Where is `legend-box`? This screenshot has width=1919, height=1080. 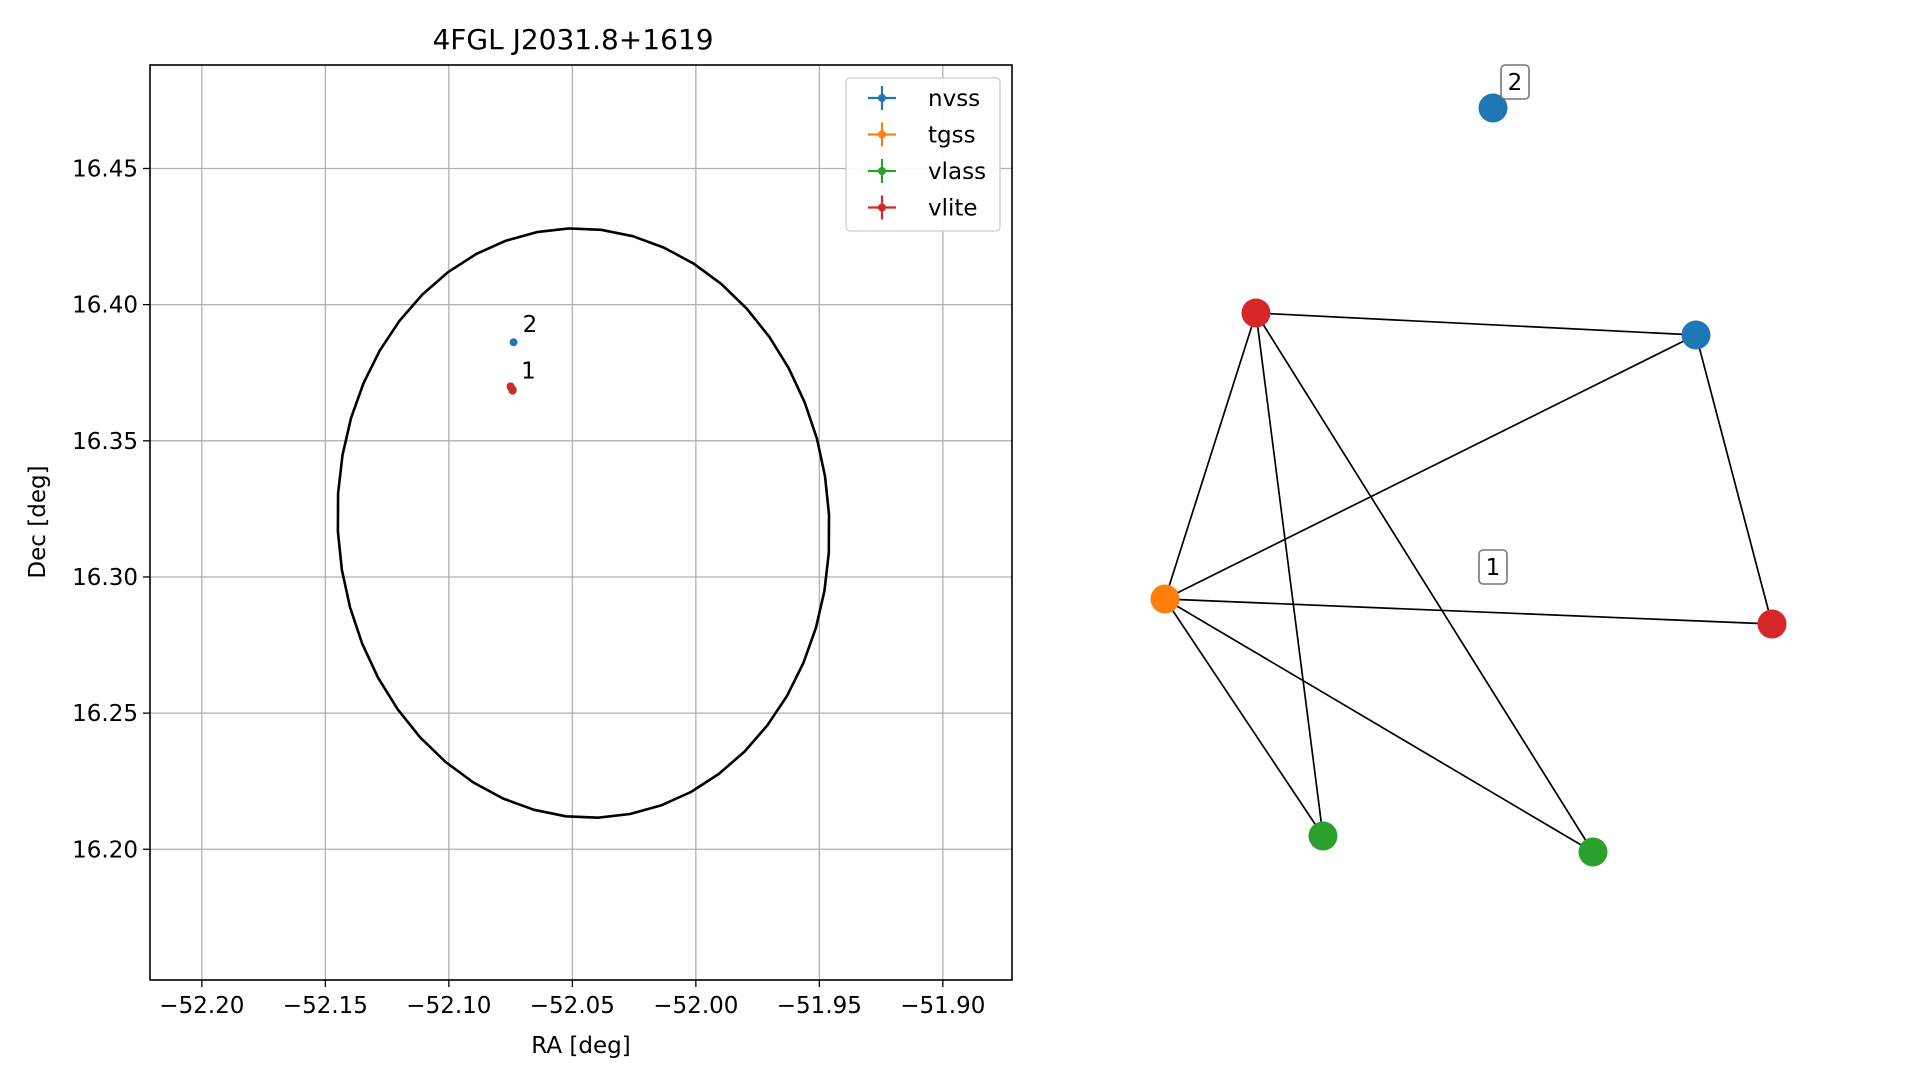 legend-box is located at coordinates (923, 154).